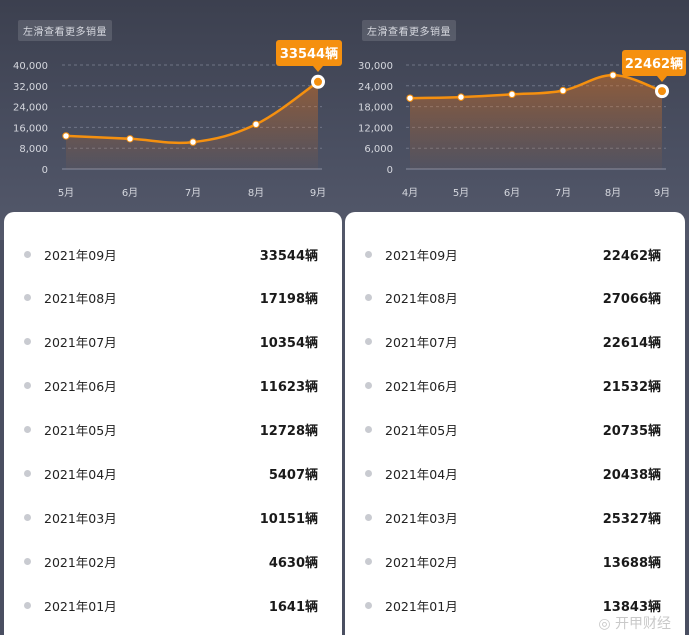  Describe the element at coordinates (173, 430) in the screenshot. I see `list-item: 2021年05月 12728辆` at that location.